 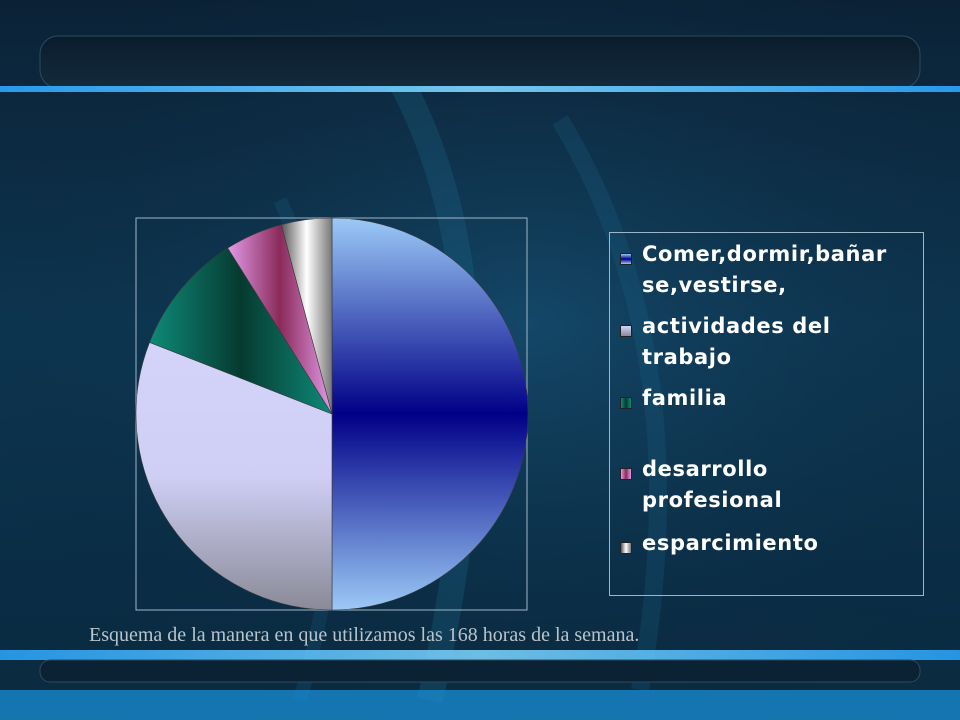 I want to click on pie-slice-trabajo, so click(x=234, y=476).